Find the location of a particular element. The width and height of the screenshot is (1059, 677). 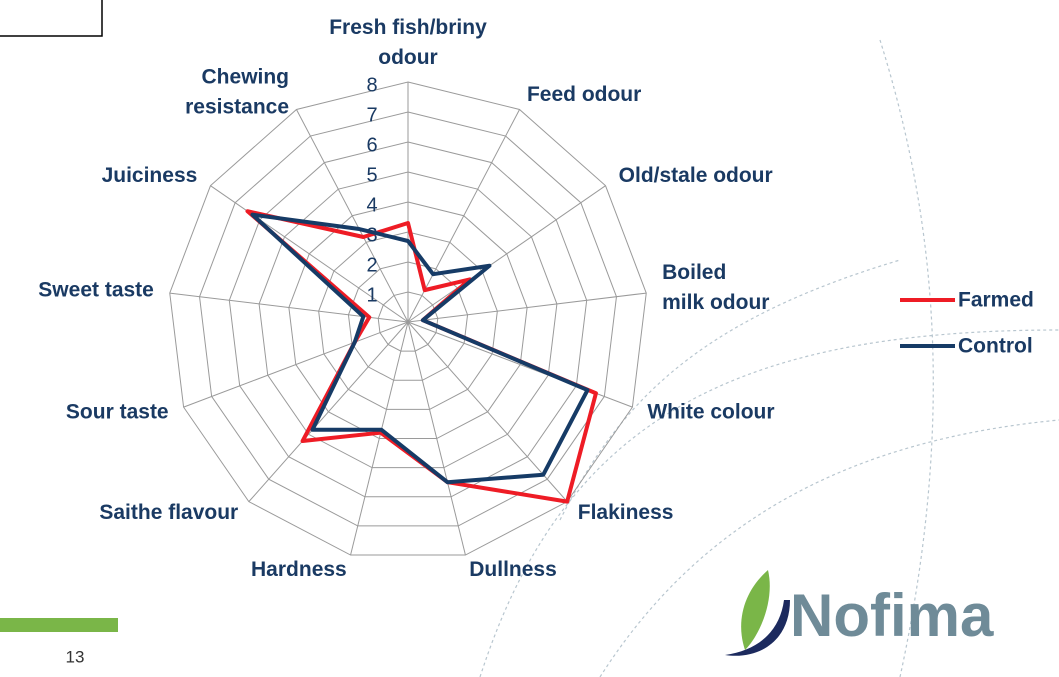

slide-number: 13 is located at coordinates (75, 656).